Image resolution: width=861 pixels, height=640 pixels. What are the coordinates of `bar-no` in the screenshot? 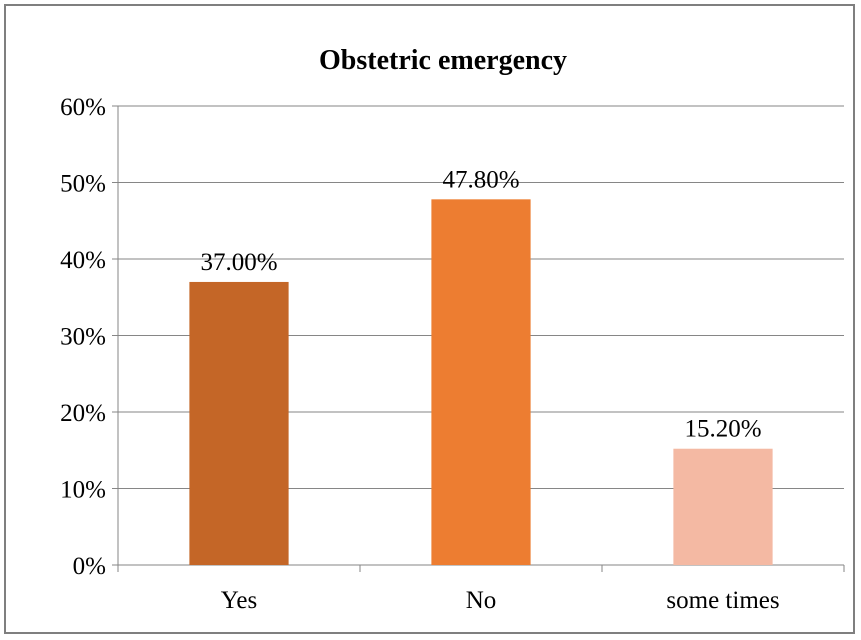 It's located at (481, 382).